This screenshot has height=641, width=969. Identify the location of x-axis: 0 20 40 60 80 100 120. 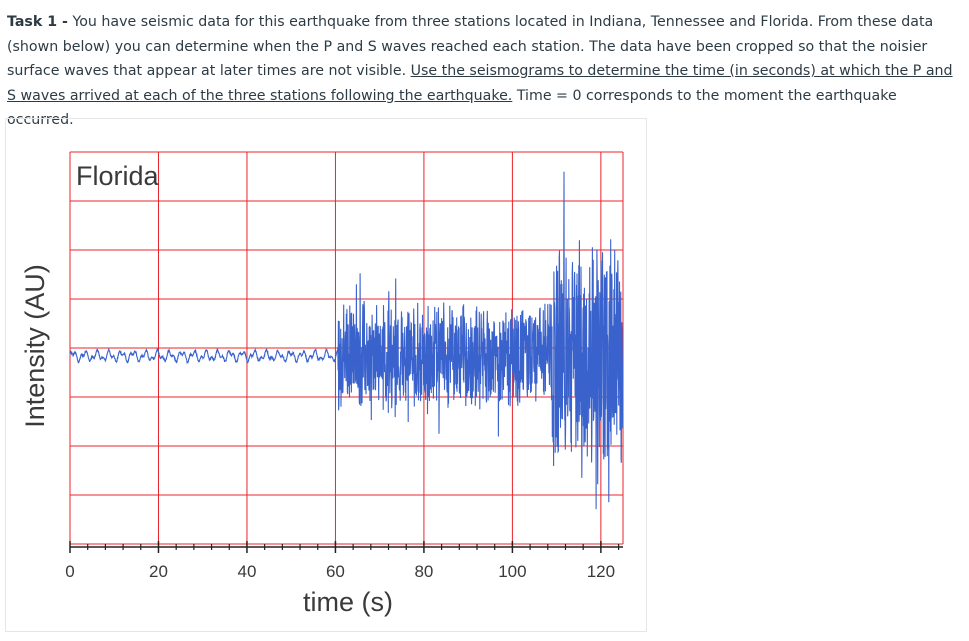
(344, 561).